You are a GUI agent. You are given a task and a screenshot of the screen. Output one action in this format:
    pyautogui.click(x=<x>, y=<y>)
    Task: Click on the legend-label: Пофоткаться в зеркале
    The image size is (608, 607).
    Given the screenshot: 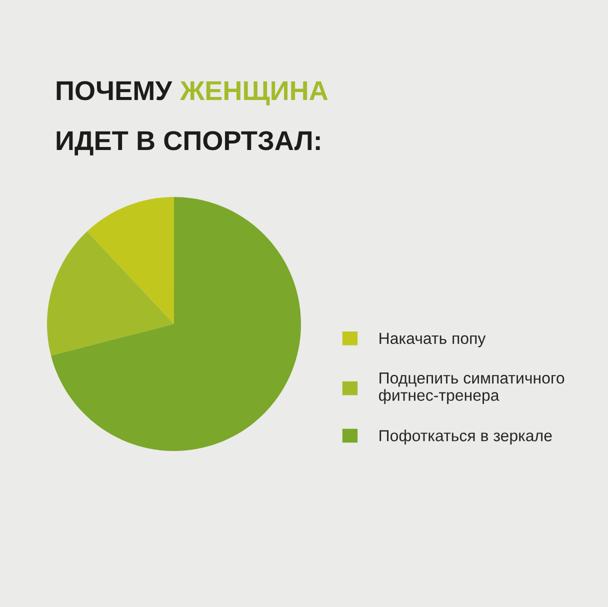 What is the action you would take?
    pyautogui.click(x=466, y=437)
    